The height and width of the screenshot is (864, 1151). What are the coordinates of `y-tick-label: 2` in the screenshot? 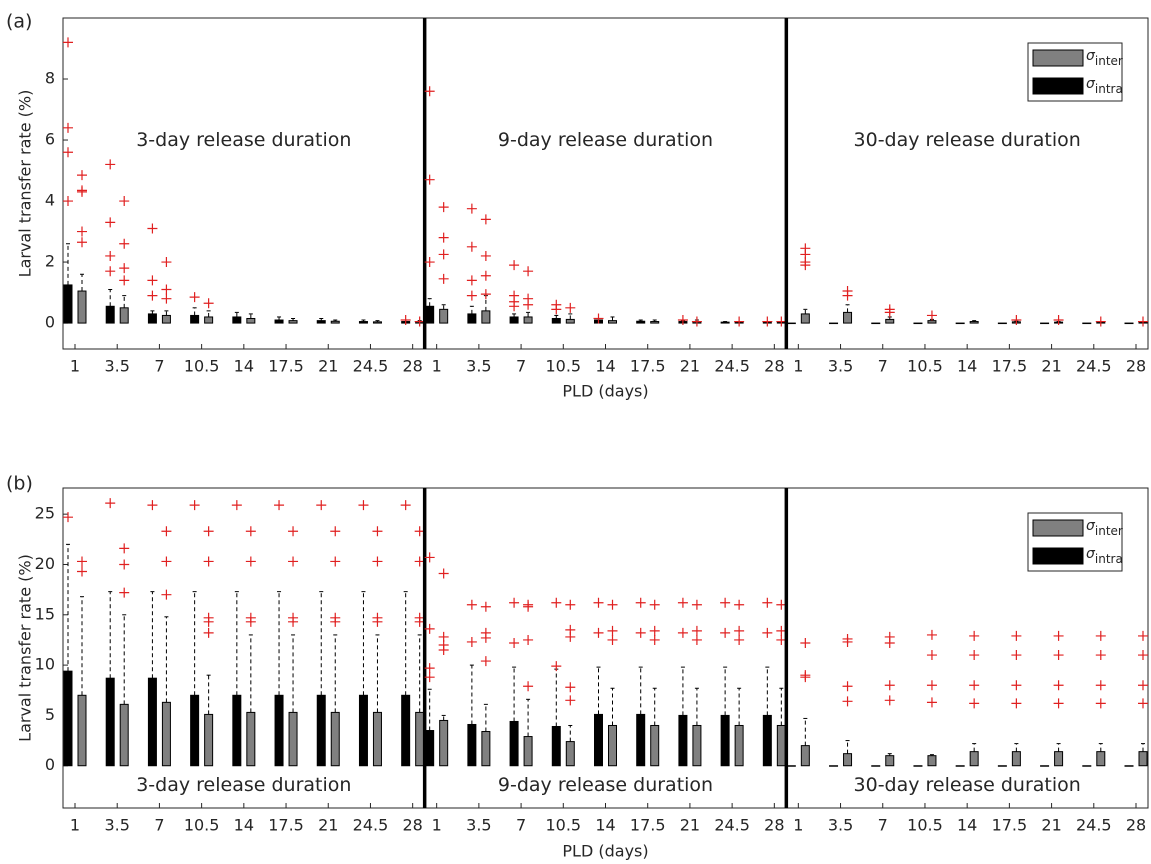 It's located at (50, 261).